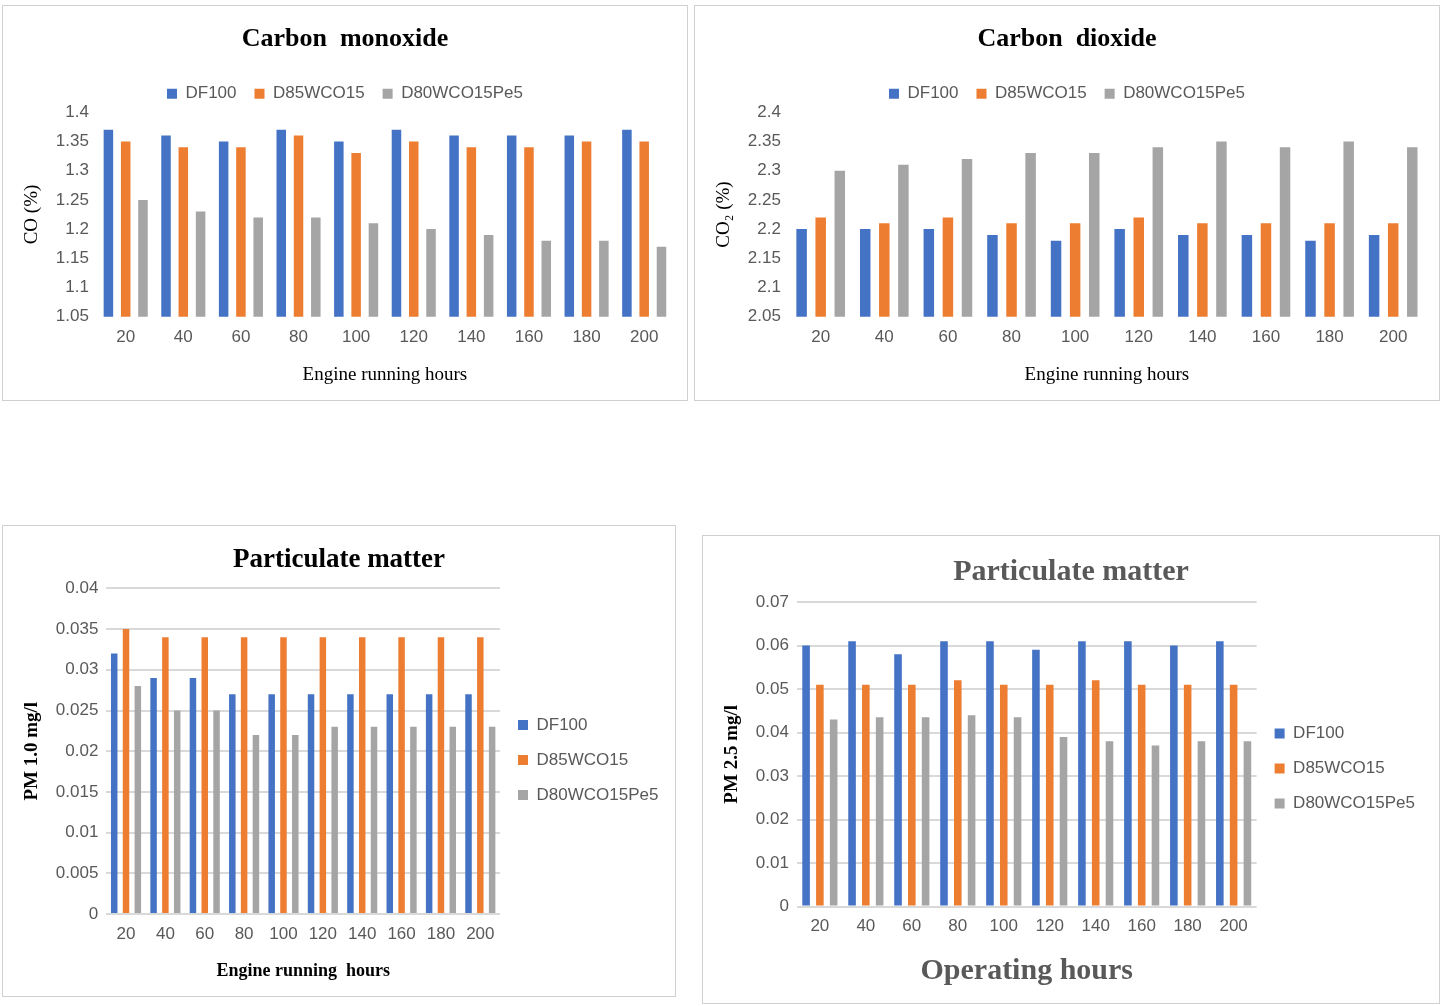 Image resolution: width=1441 pixels, height=1006 pixels. I want to click on y-tick-label: 0.02, so click(772, 819).